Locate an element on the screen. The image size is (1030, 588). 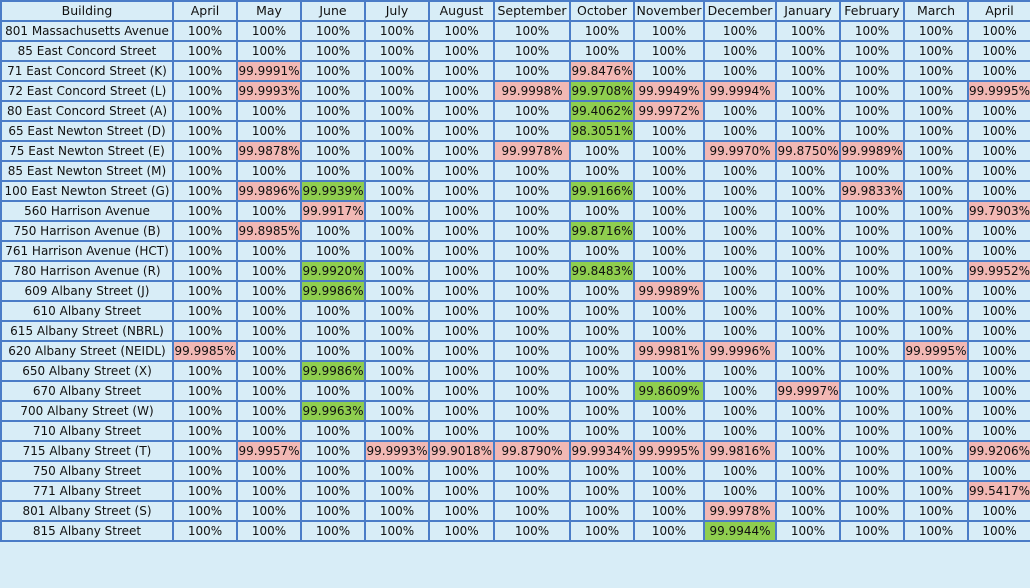
building-name-cell: 780 Harrison Avenue (R) is located at coordinates (87, 271).